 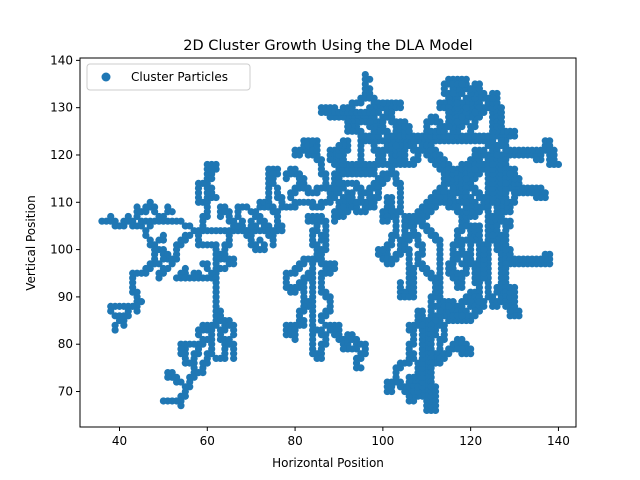 I want to click on legend-box, so click(x=168, y=77).